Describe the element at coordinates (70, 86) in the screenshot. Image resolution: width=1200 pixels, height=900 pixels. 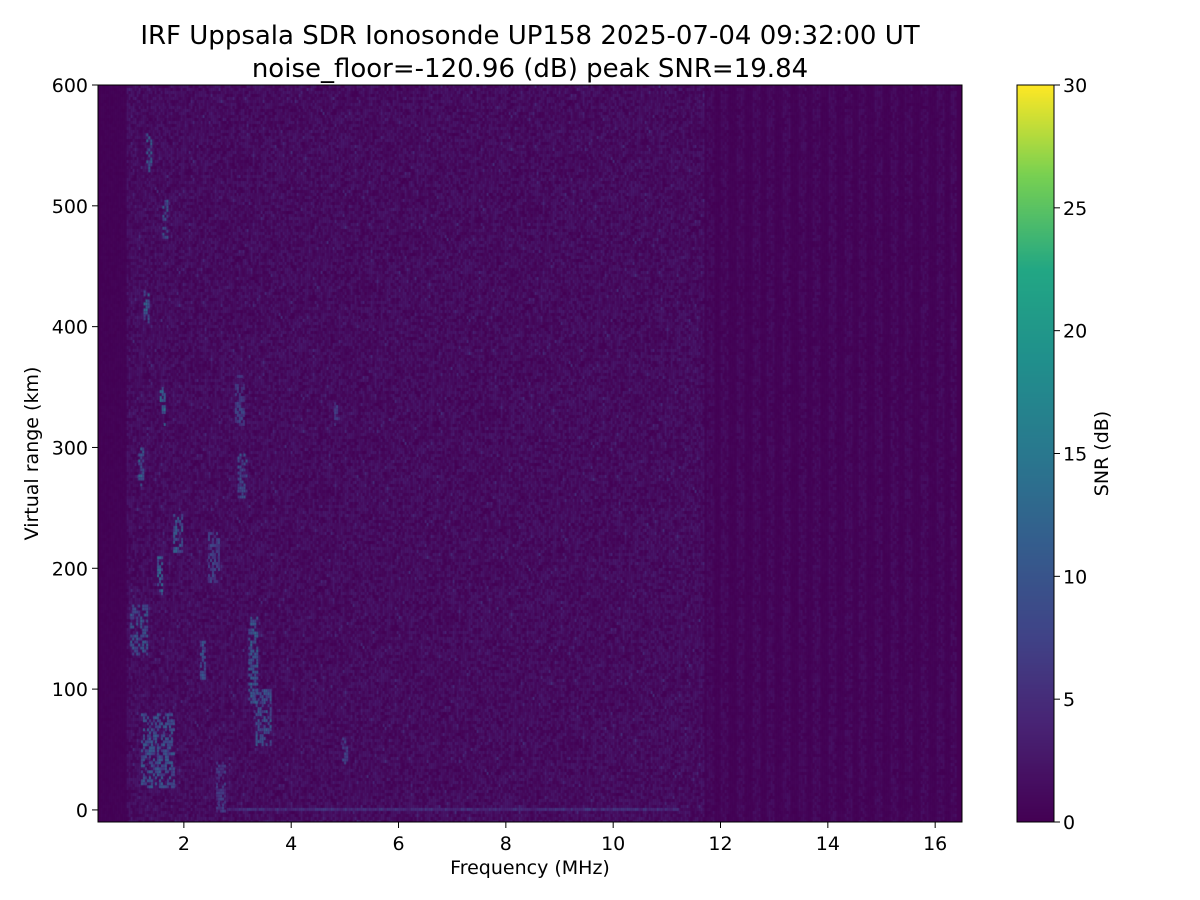
I see `y-tick-label: 600` at that location.